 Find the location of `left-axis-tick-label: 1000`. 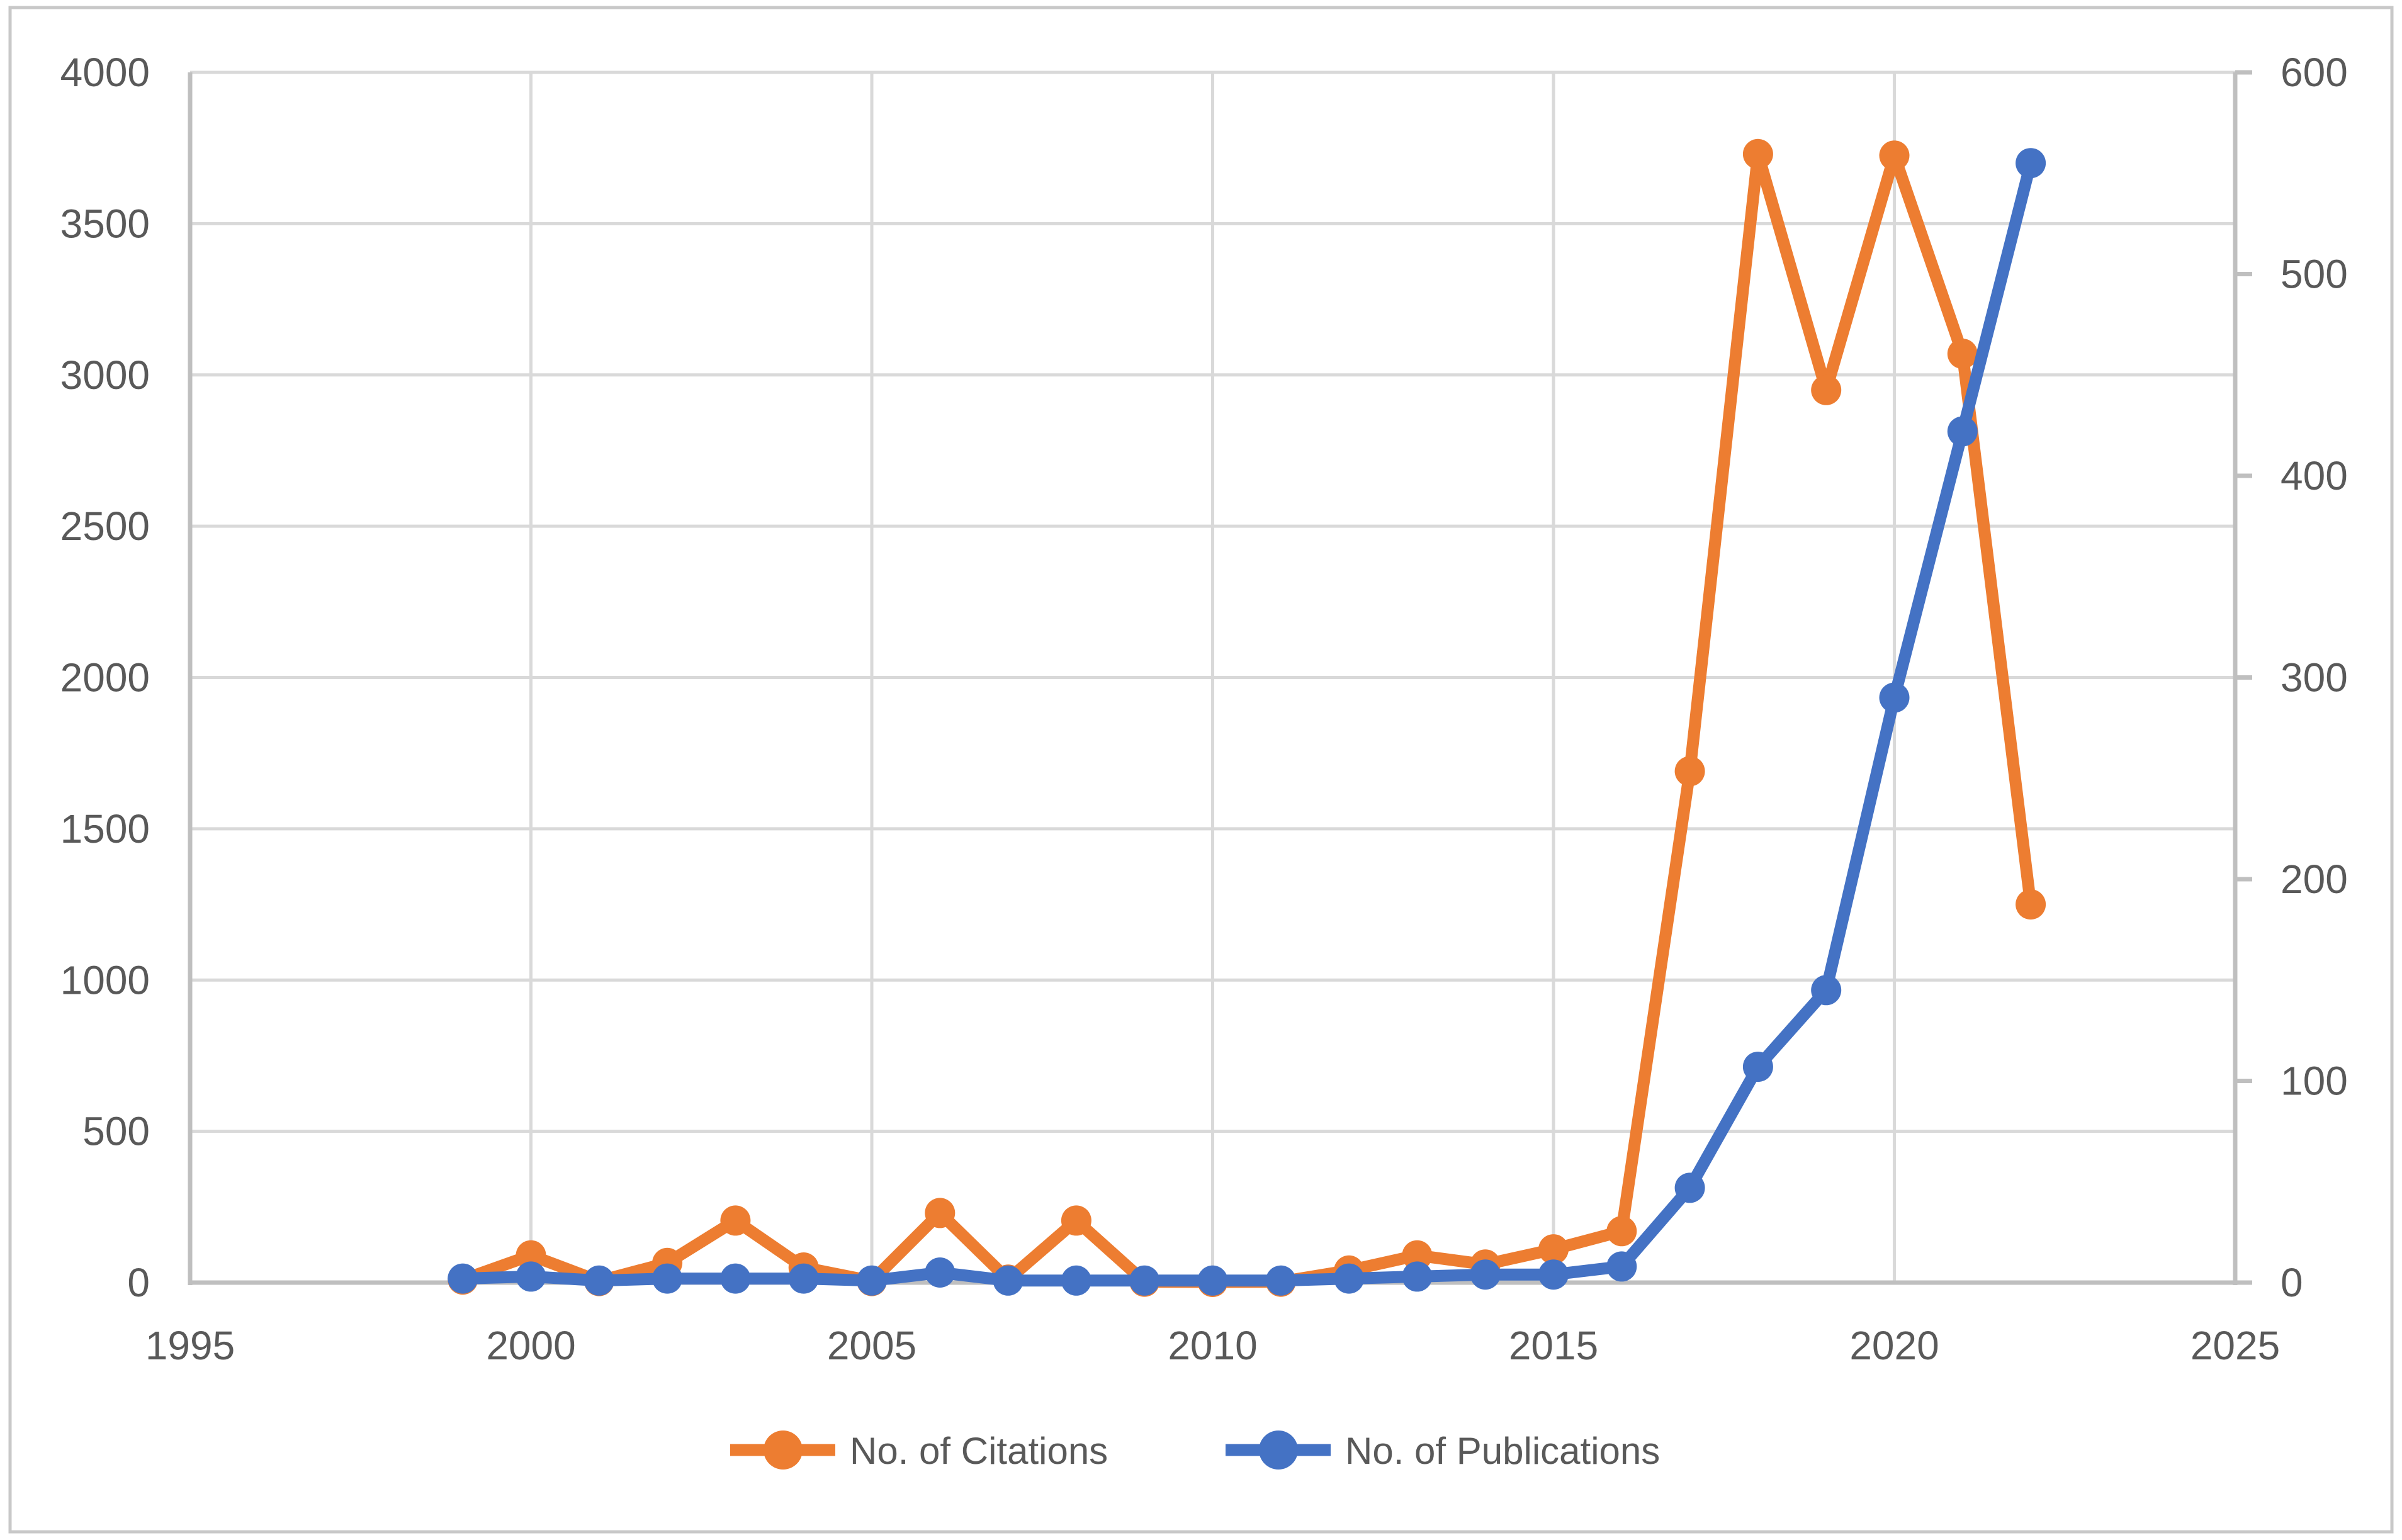

left-axis-tick-label: 1000 is located at coordinates (105, 980).